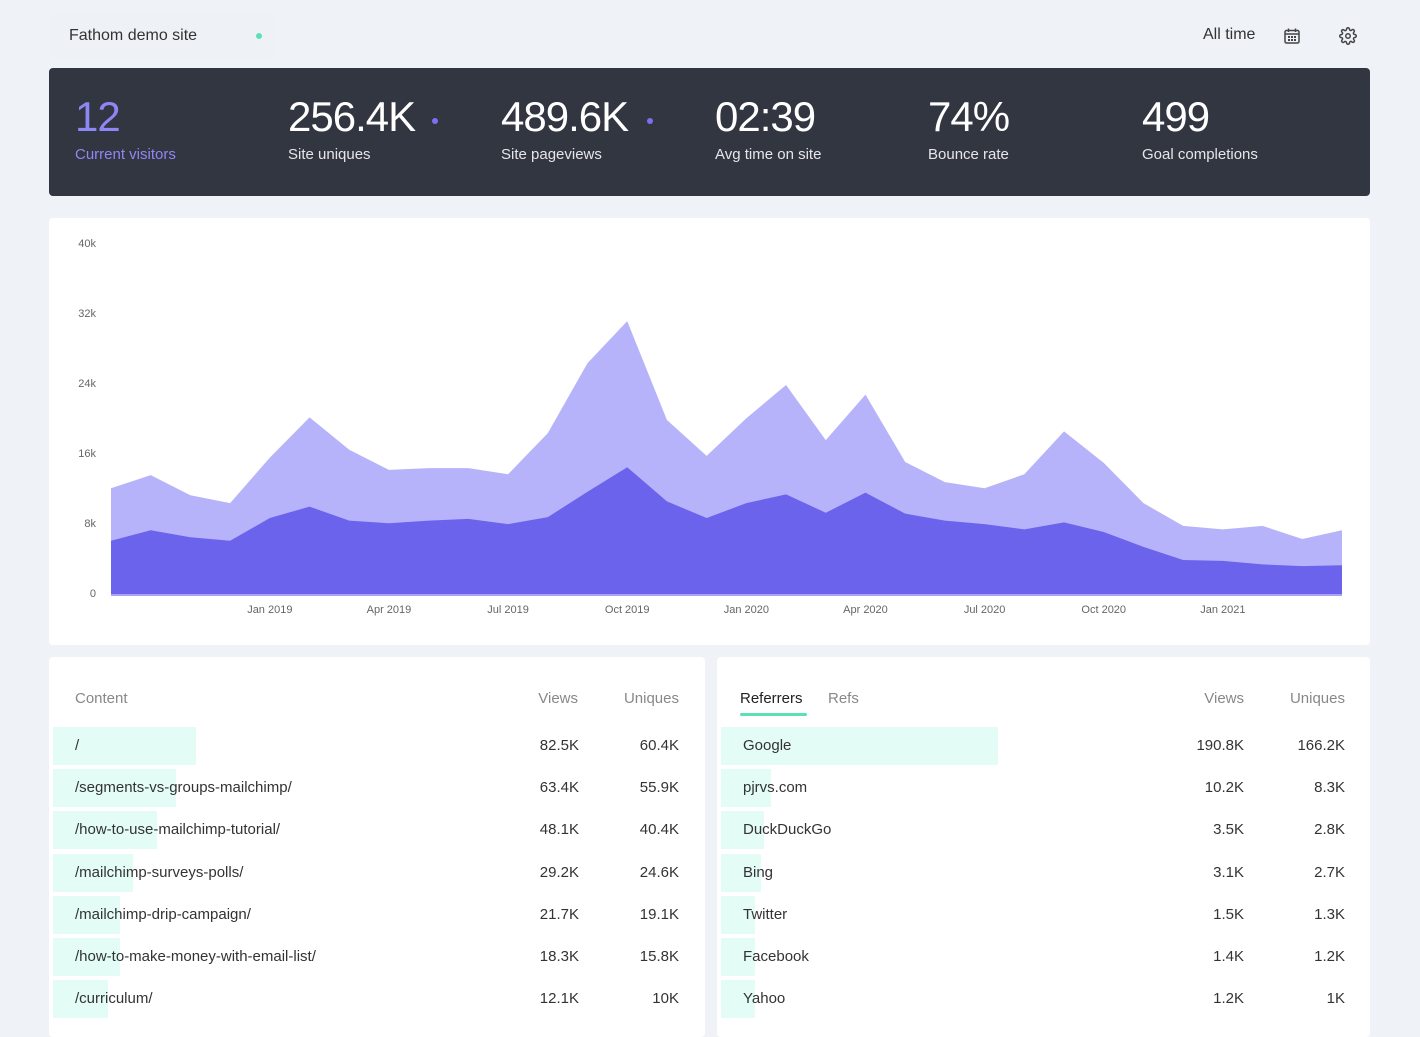  Describe the element at coordinates (773, 714) in the screenshot. I see `active-tab-indicator` at that location.